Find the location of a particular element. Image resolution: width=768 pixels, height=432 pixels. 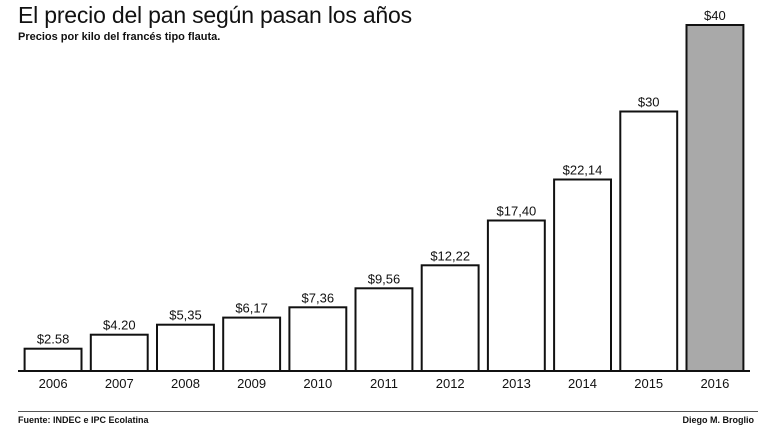

data-label-2016: $40 is located at coordinates (715, 15).